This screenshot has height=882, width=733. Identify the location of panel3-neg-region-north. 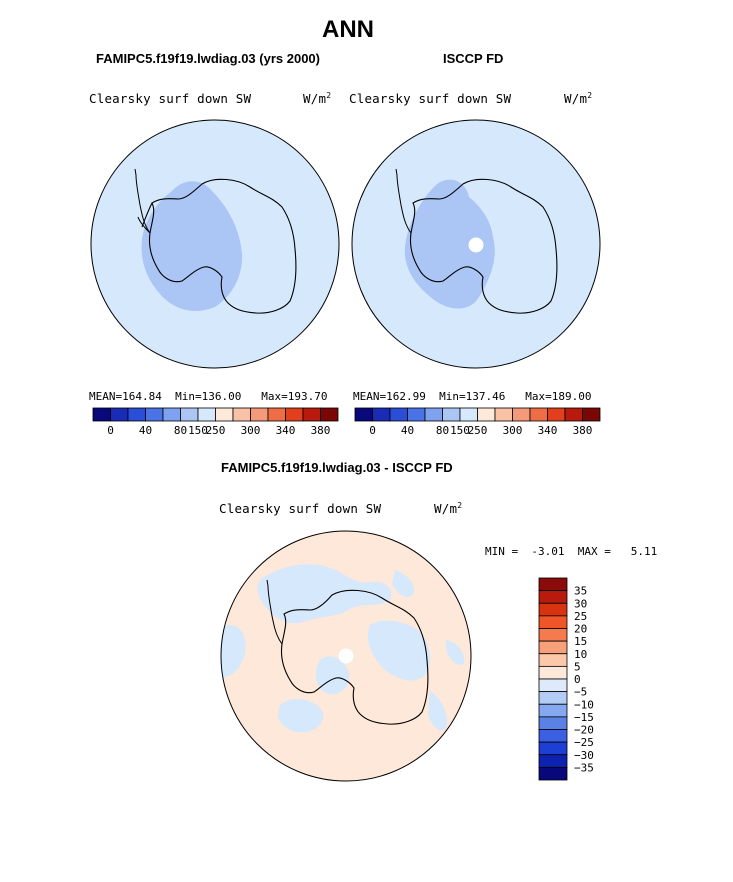
(324, 594).